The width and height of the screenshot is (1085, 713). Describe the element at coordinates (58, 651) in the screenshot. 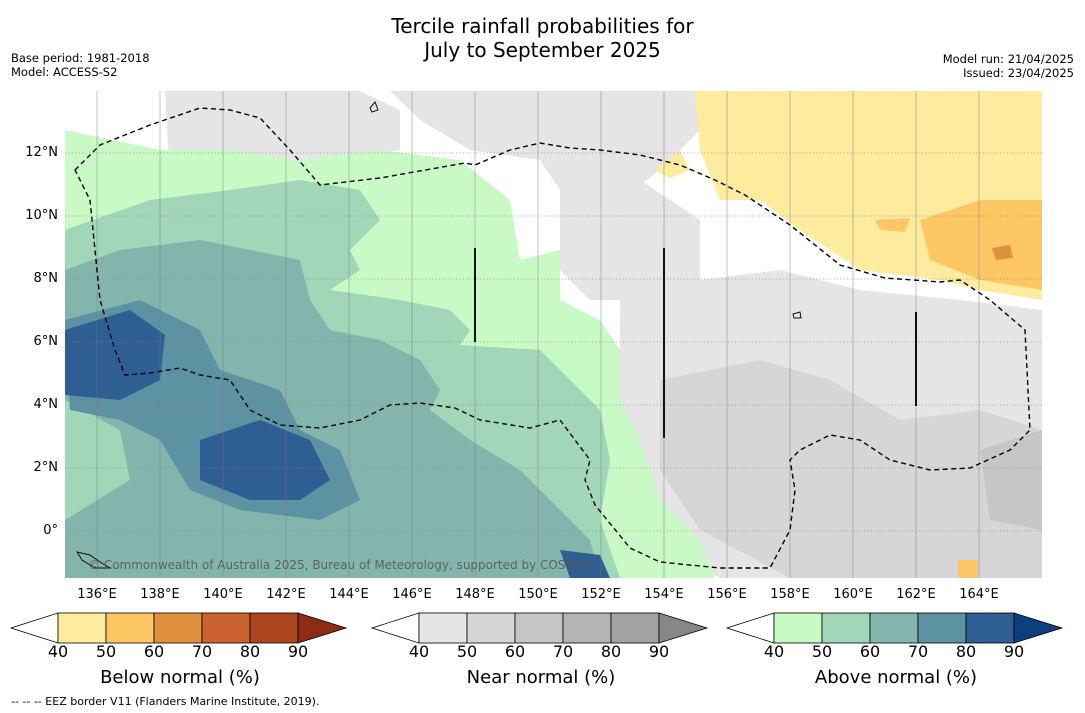

I see `colorbar-below-tick-40: 40` at that location.